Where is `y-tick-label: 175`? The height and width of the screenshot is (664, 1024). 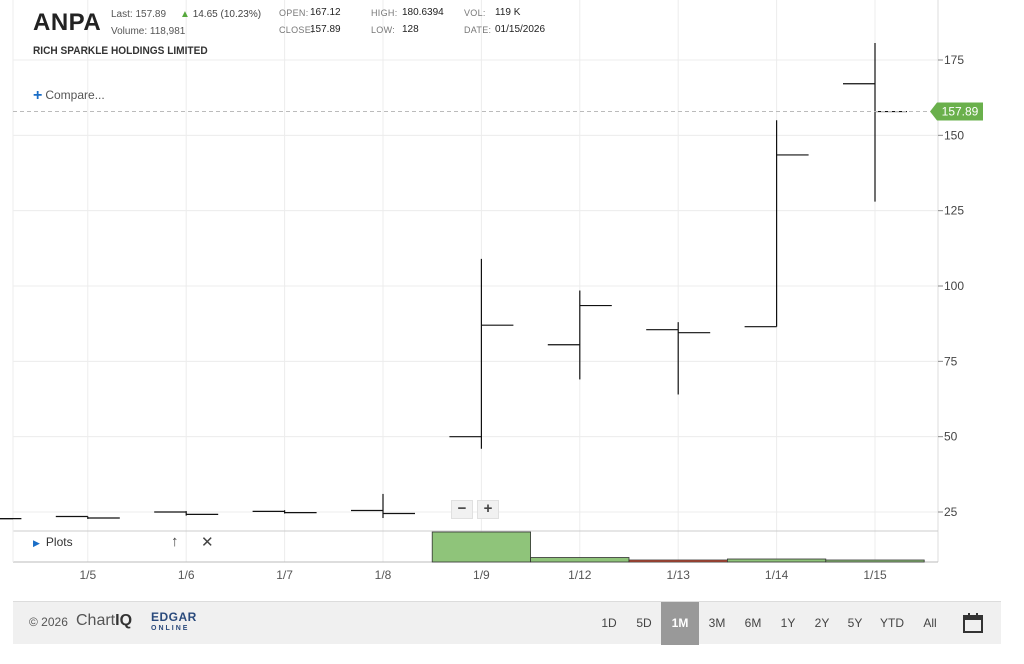
y-tick-label: 175 is located at coordinates (954, 60).